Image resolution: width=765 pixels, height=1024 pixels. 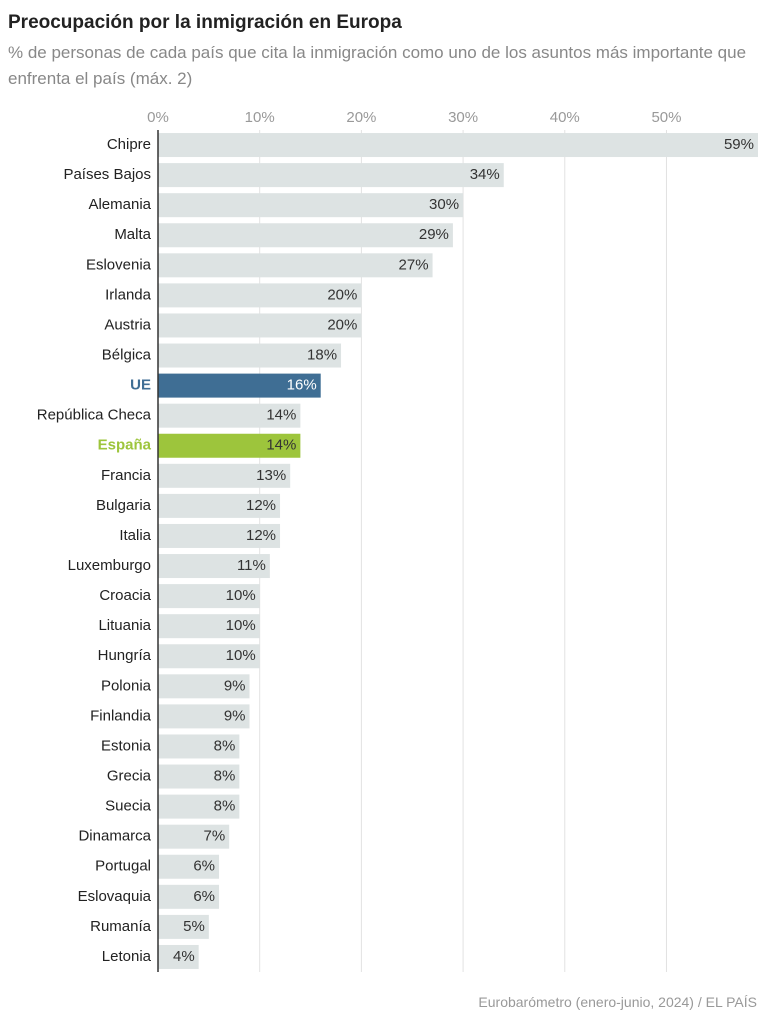 What do you see at coordinates (125, 595) in the screenshot?
I see `category-label: Croacia` at bounding box center [125, 595].